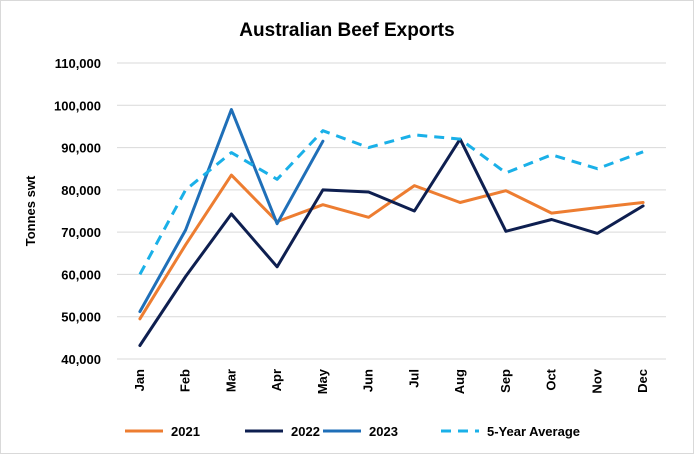 The image size is (694, 454). What do you see at coordinates (391, 381) in the screenshot?
I see `x-tick-labels: Jan Feb Mar Apr May Jun Jul Aug Sep Oct Nov Dec` at bounding box center [391, 381].